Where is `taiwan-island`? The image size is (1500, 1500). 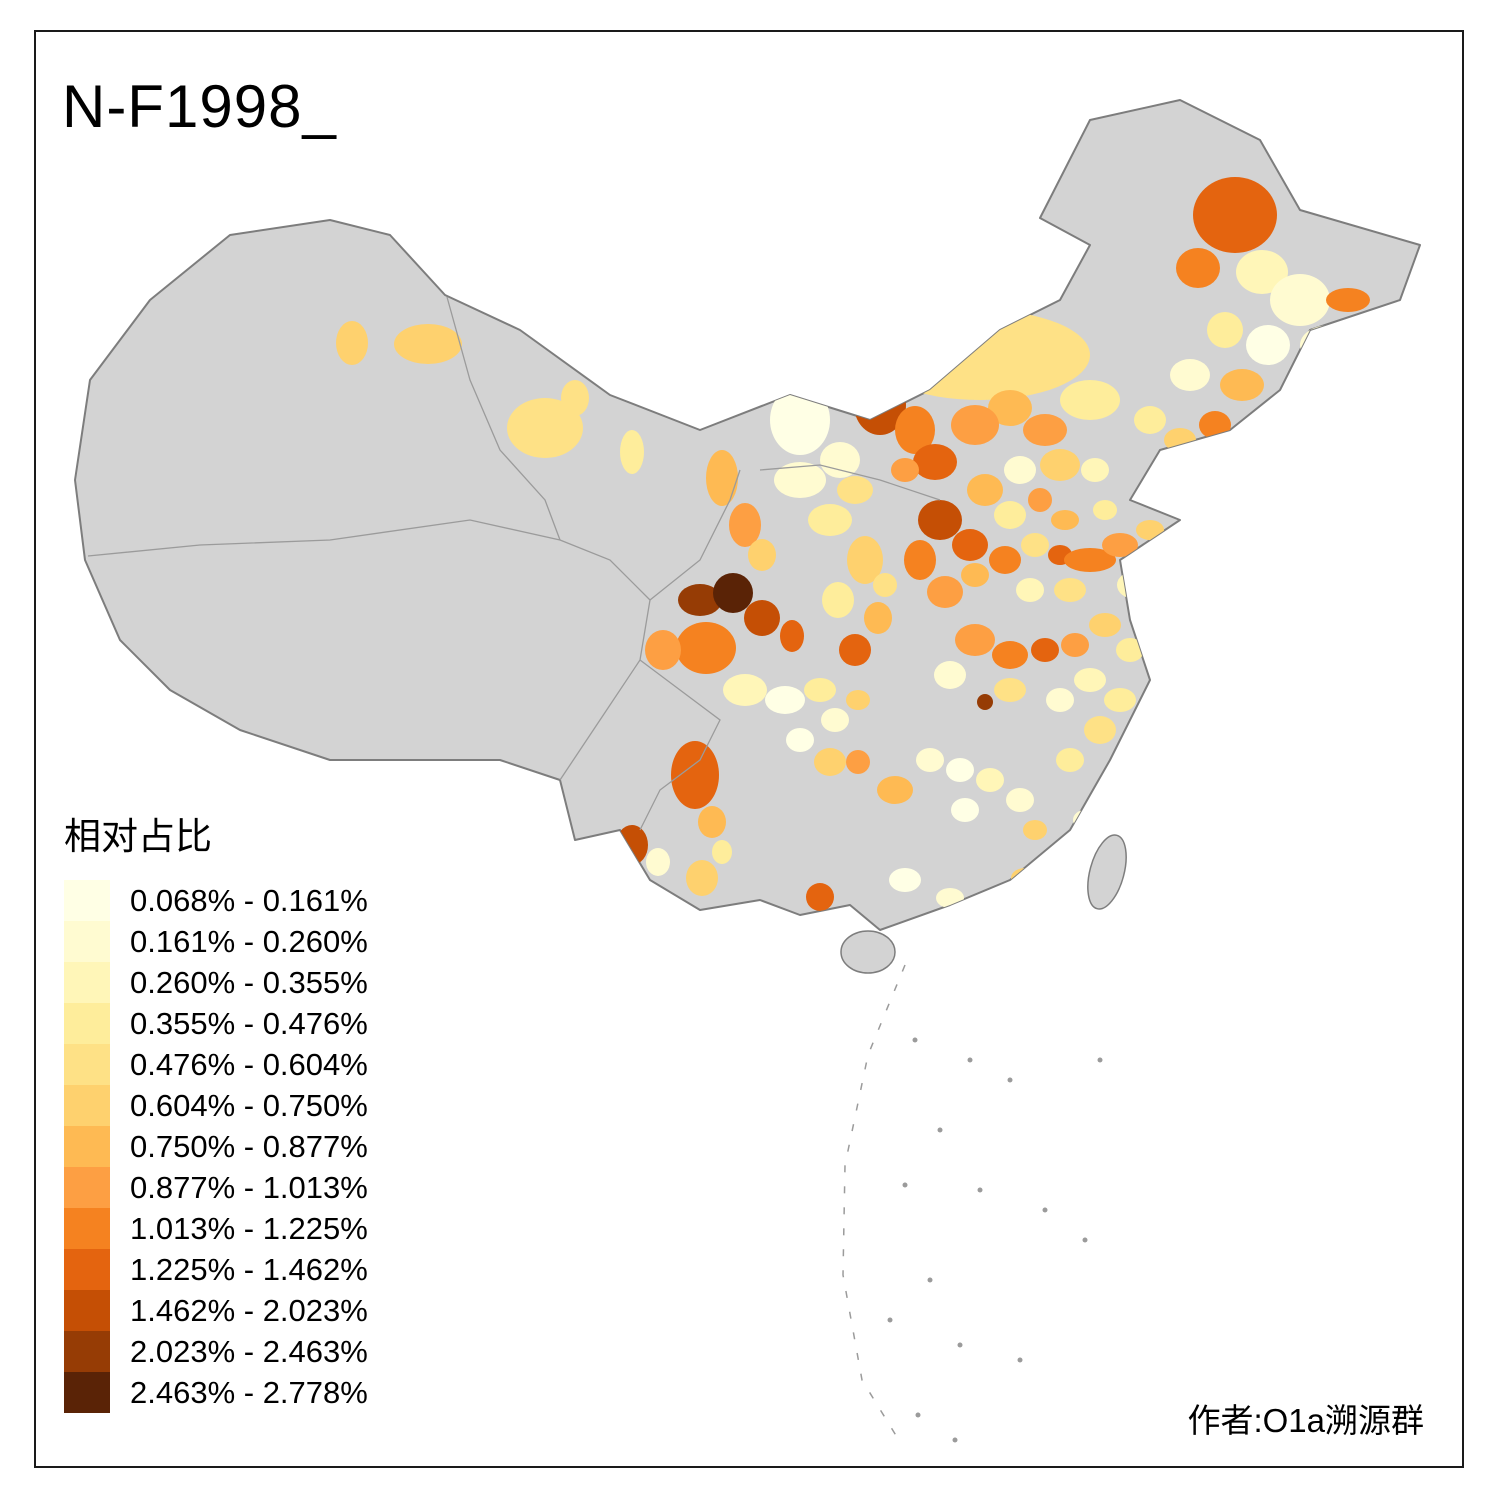 taiwan-island is located at coordinates (1107, 872).